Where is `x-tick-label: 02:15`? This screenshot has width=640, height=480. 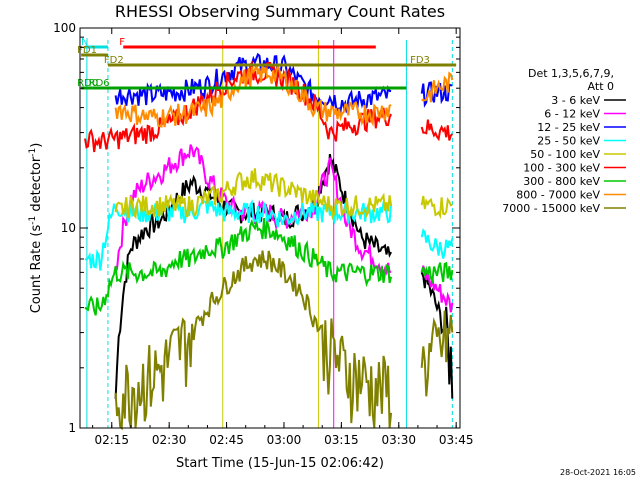
x-tick-label: 02:15 is located at coordinates (111, 440).